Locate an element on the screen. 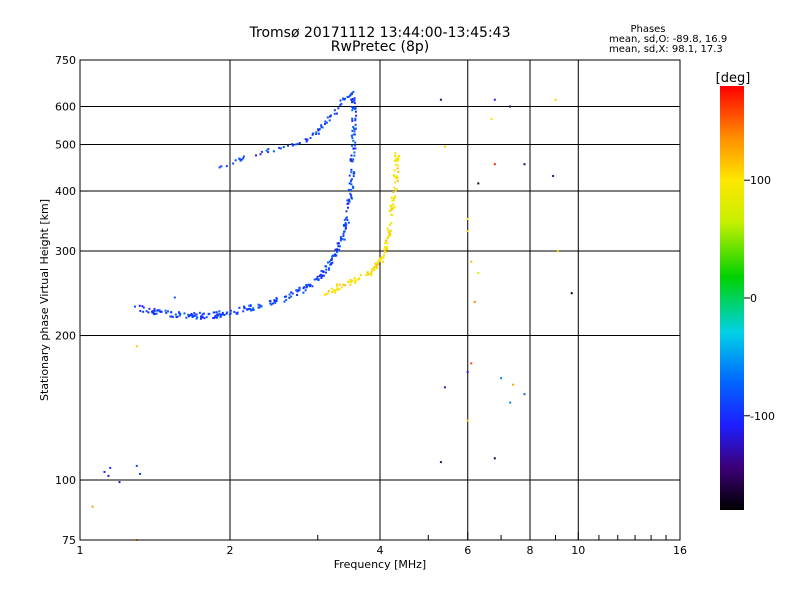 Image resolution: width=800 pixels, height=600 pixels. colorbar-tick-label: 0 is located at coordinates (753, 298).